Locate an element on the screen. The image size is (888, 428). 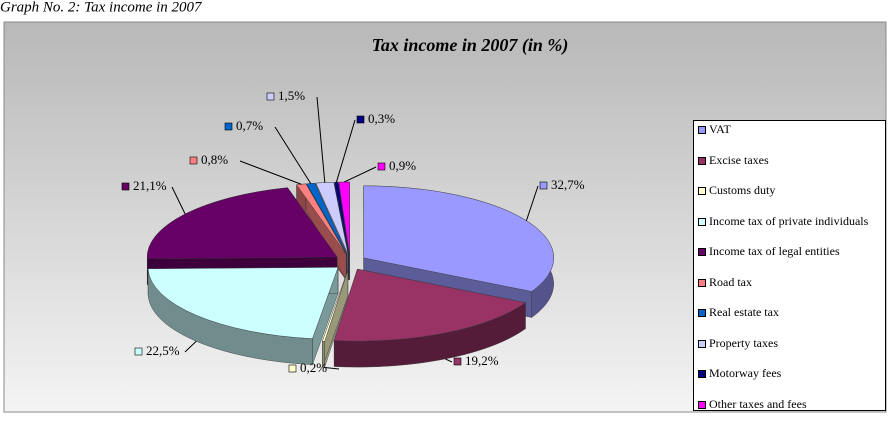
legend-label: Road tax is located at coordinates (730, 282).